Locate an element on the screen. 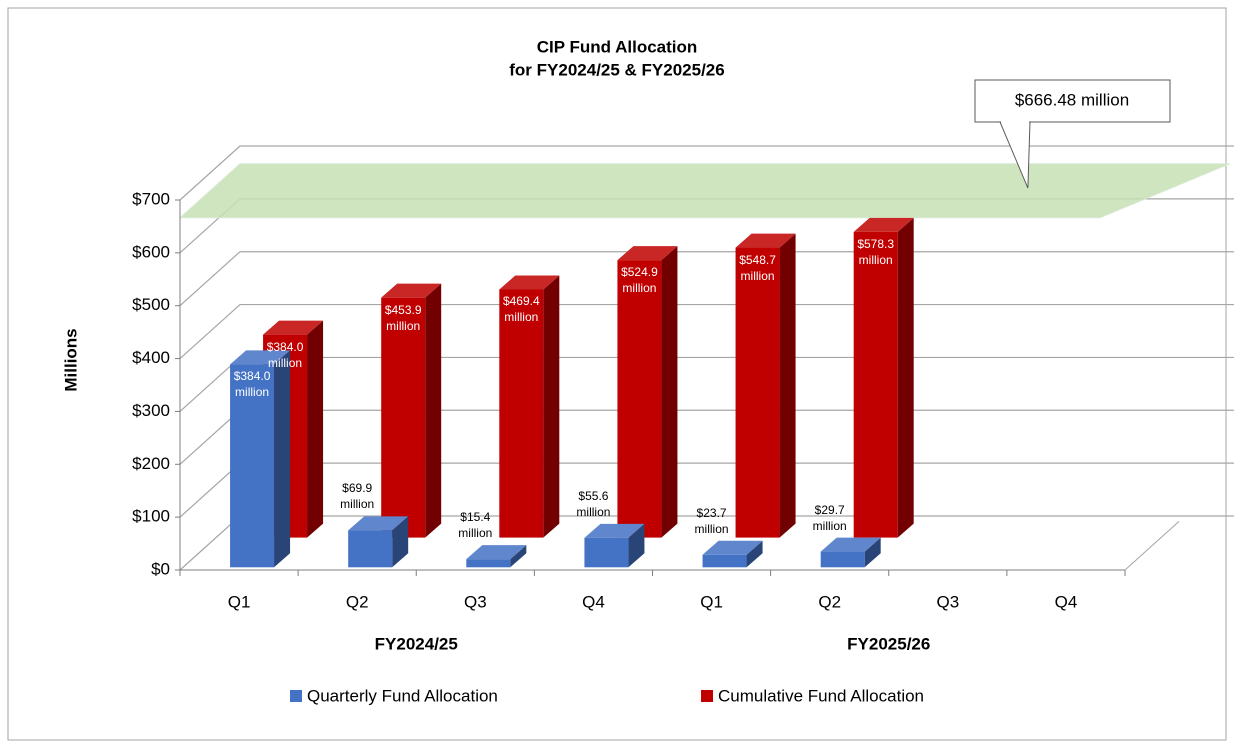 Image resolution: width=1234 pixels, height=748 pixels. value-label: $69.9 million is located at coordinates (357, 496).